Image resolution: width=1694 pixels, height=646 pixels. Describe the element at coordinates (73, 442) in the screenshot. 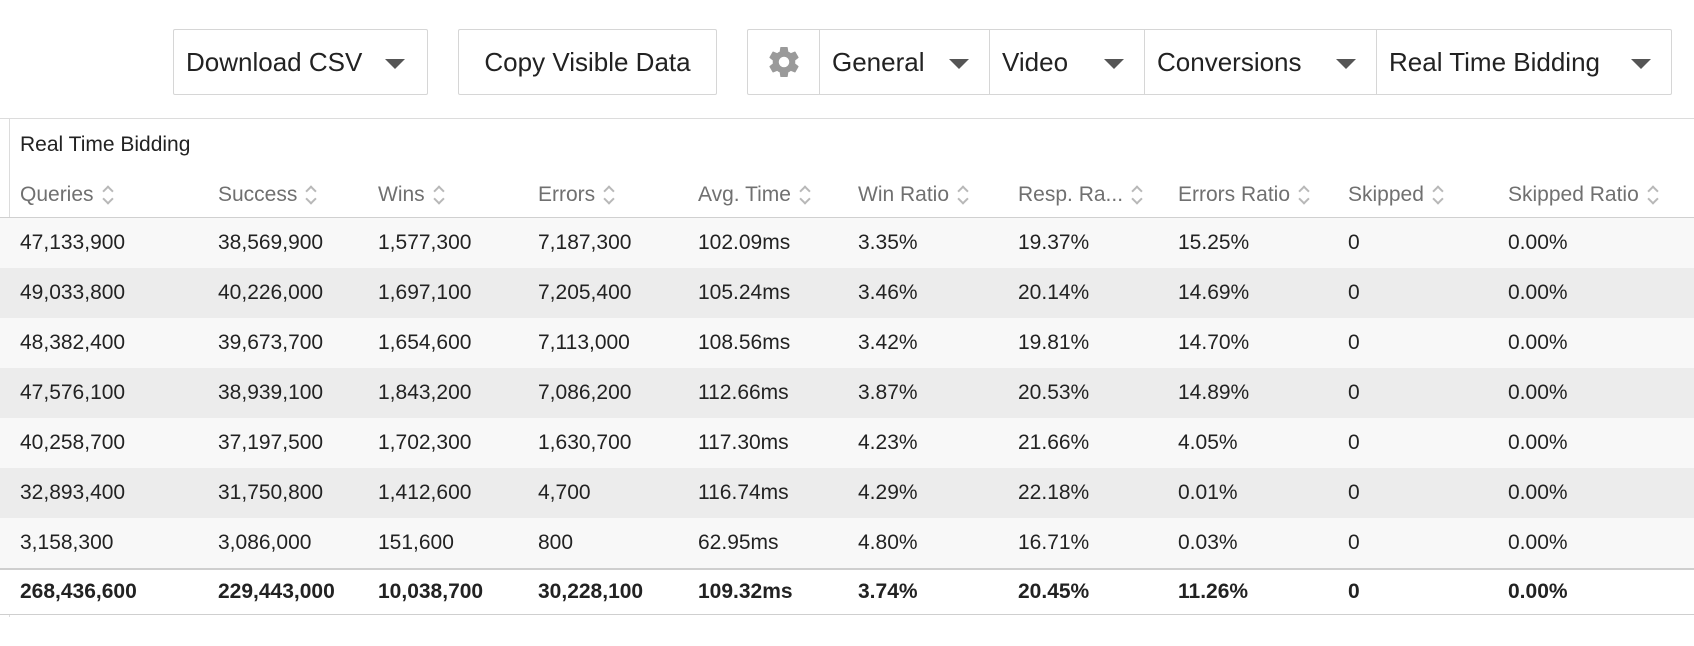

I see `table-cell: 40,258,700` at that location.